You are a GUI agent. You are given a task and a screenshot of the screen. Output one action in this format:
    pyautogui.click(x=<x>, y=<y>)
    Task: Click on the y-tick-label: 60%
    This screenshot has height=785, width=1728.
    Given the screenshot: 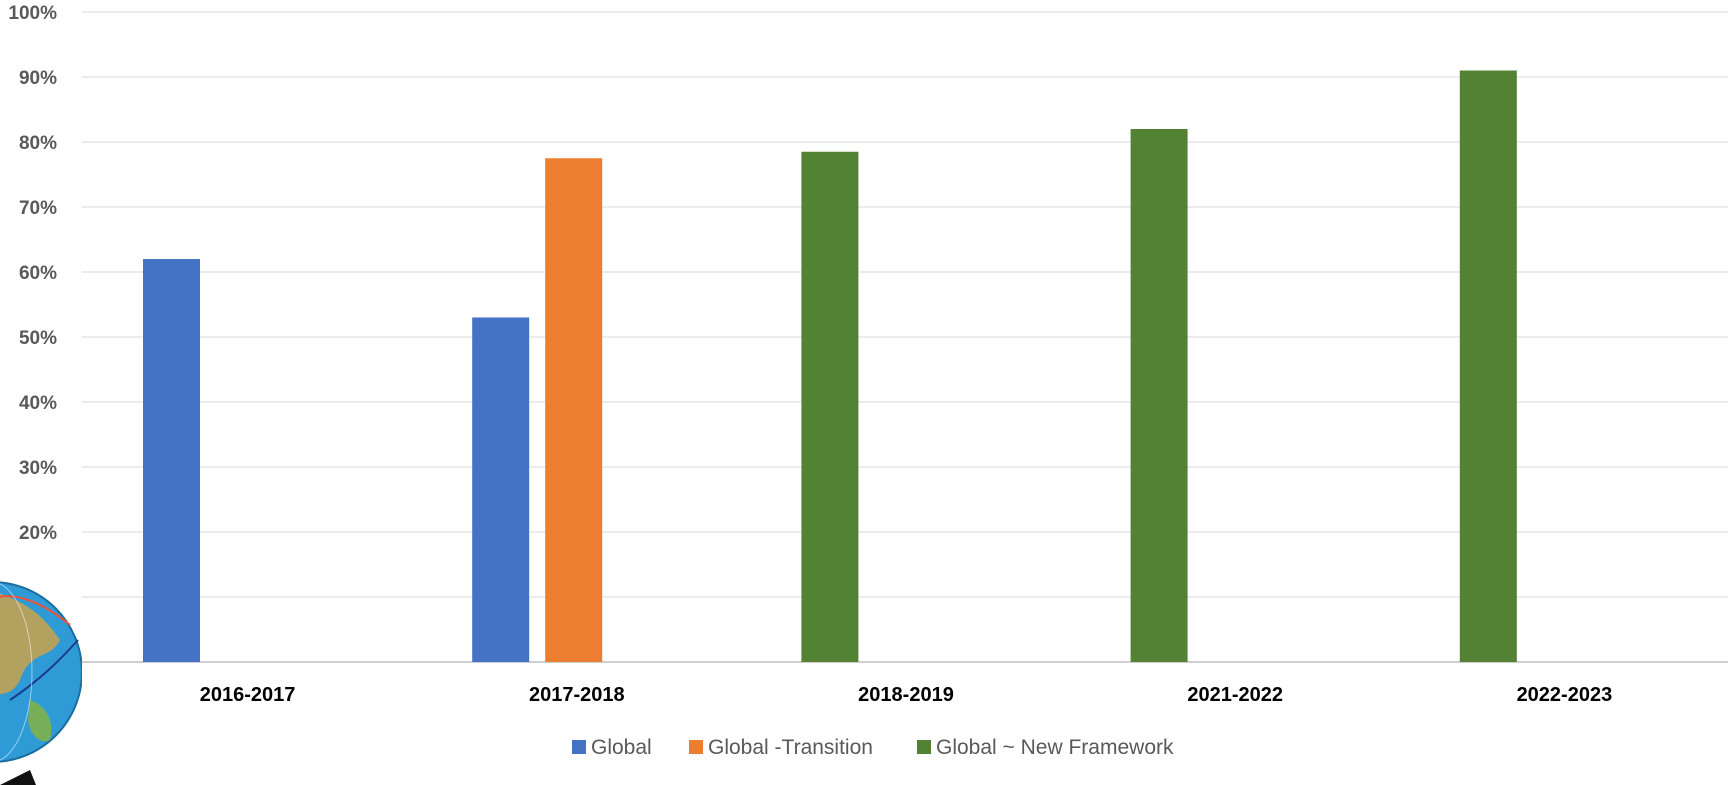 What is the action you would take?
    pyautogui.click(x=38, y=273)
    